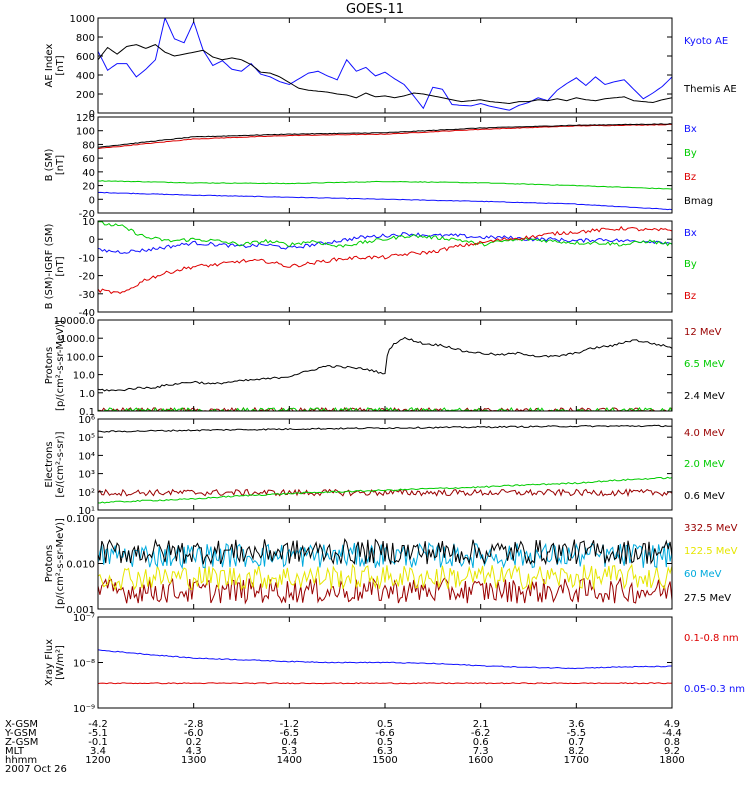 The height and width of the screenshot is (800, 750). Describe the element at coordinates (86, 456) in the screenshot. I see `y-tick-label: 10⁴` at that location.